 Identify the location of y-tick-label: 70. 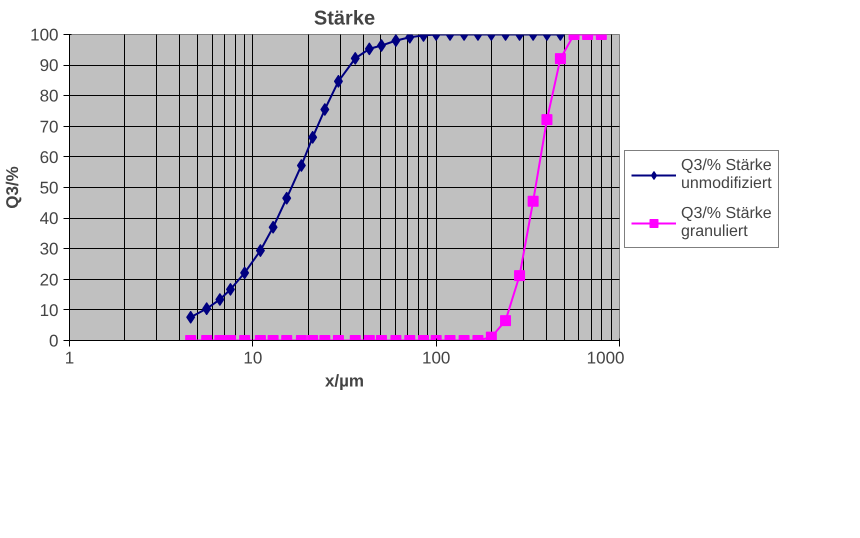
(49, 126).